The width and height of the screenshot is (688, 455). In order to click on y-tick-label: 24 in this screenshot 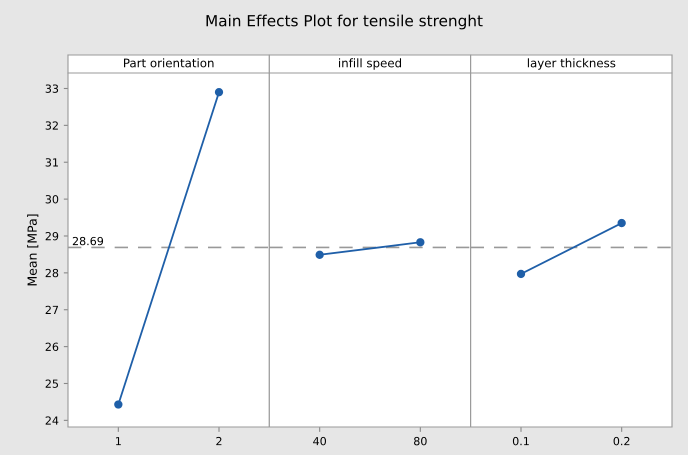, I will do `click(52, 420)`.